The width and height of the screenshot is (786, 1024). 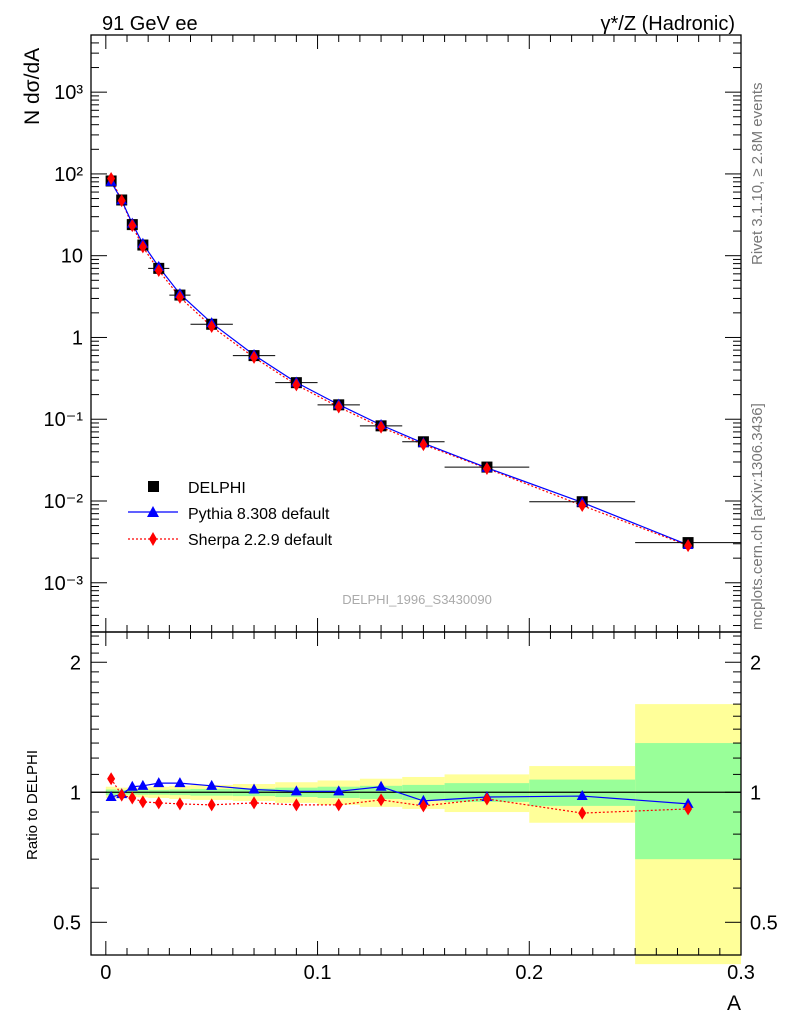 What do you see at coordinates (64, 420) in the screenshot?
I see `main-y-tick-label: 10⁻¹` at bounding box center [64, 420].